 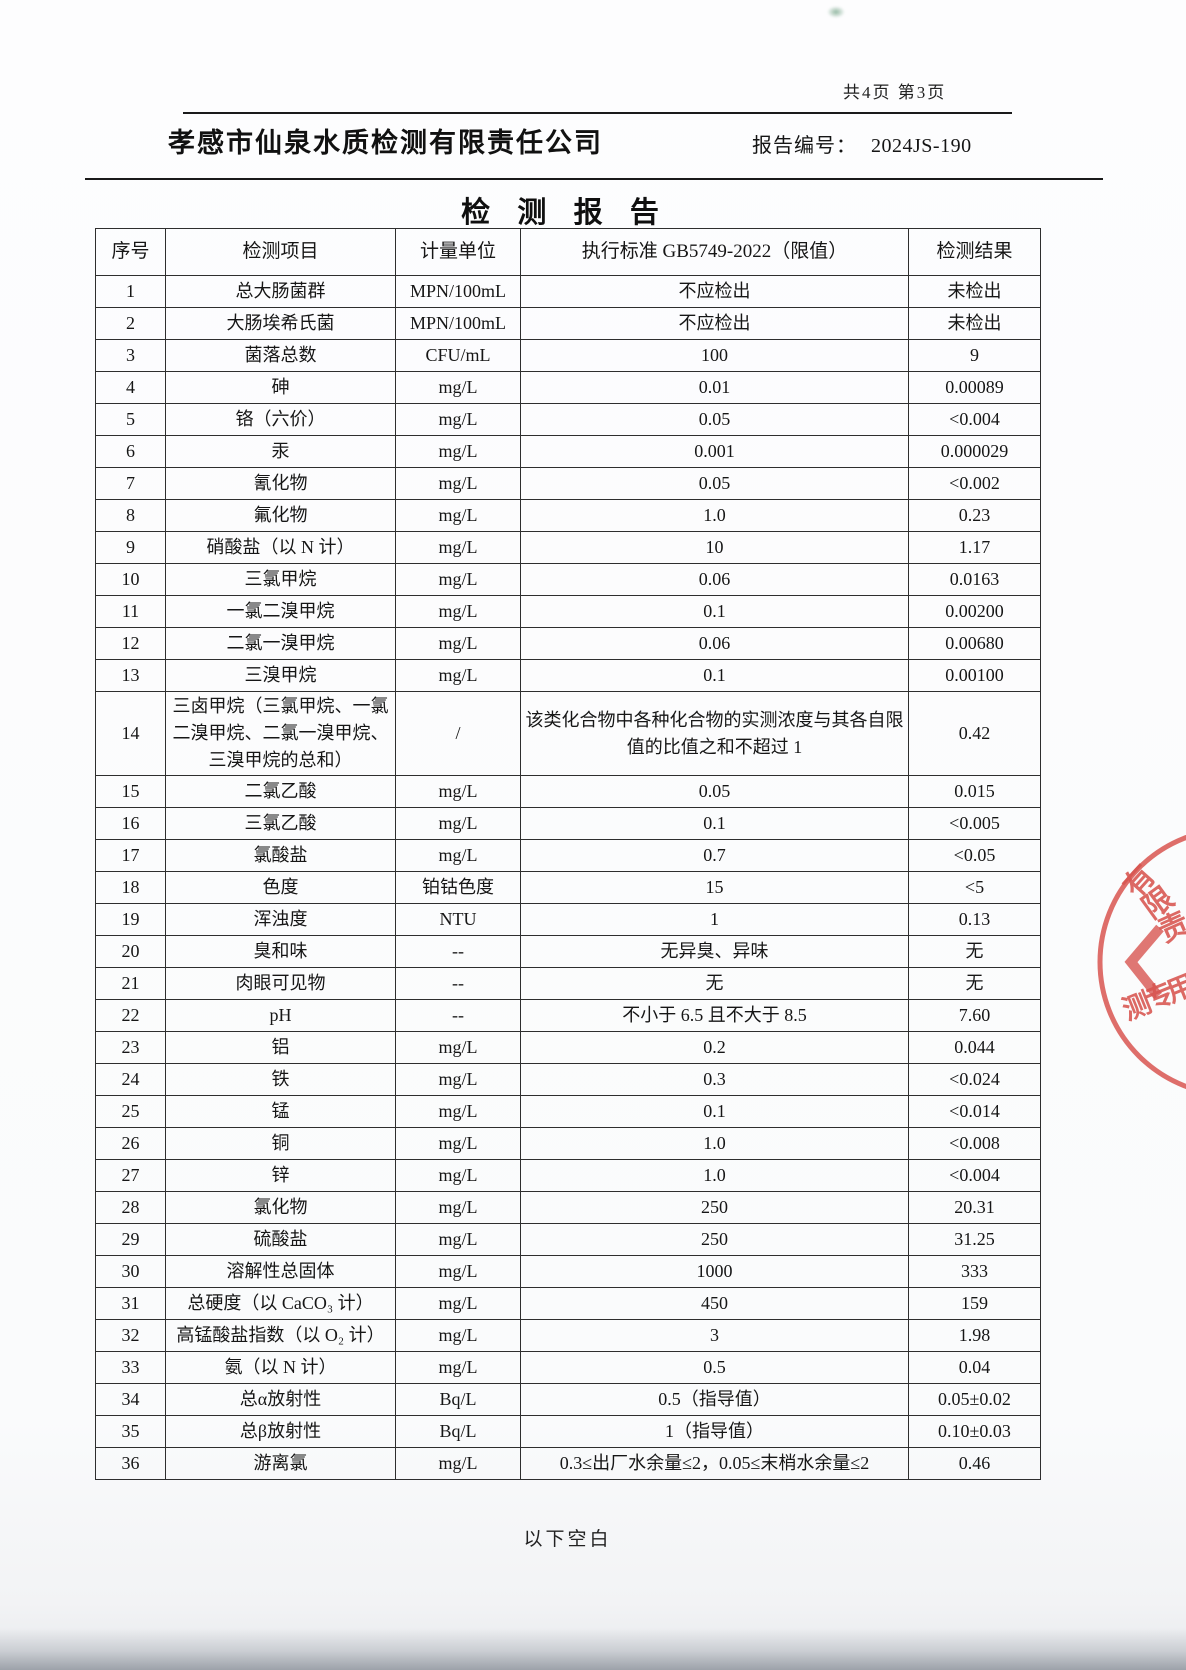 I want to click on table-cell: --, so click(x=458, y=951).